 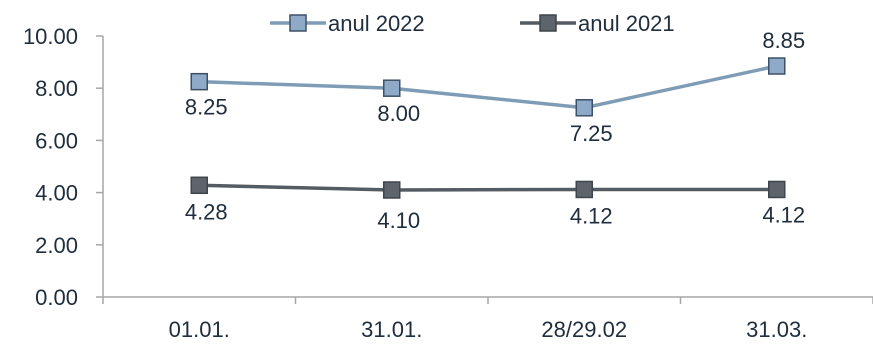 What do you see at coordinates (56, 245) in the screenshot?
I see `y-tick-label: 2.00` at bounding box center [56, 245].